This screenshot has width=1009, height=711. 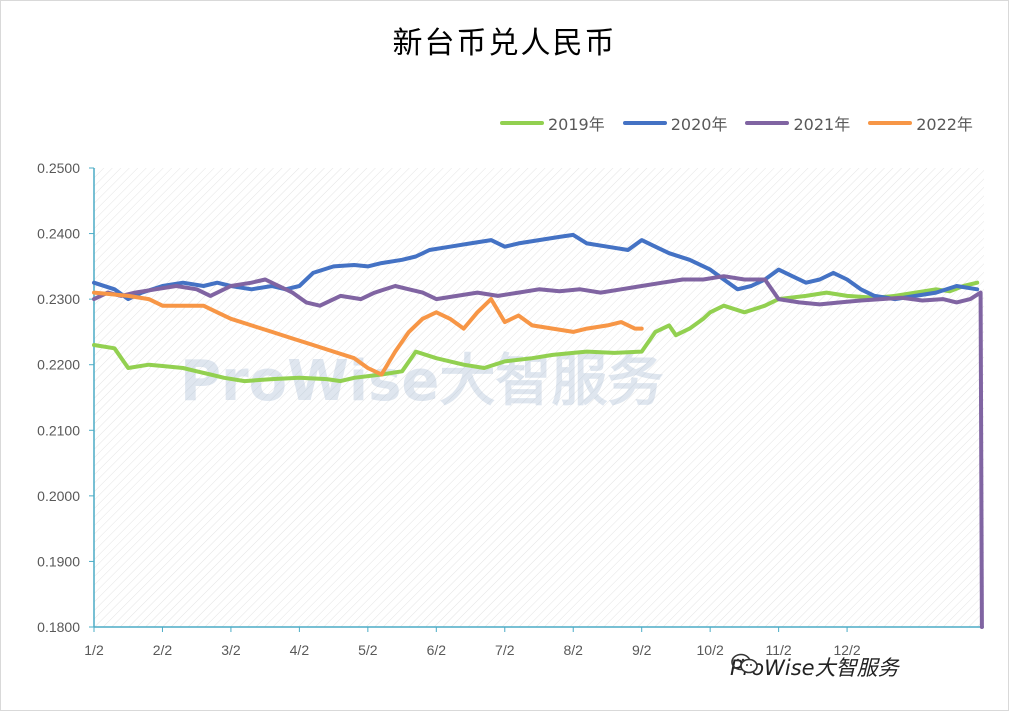 I want to click on x-tick-label: 3/2, so click(x=231, y=650).